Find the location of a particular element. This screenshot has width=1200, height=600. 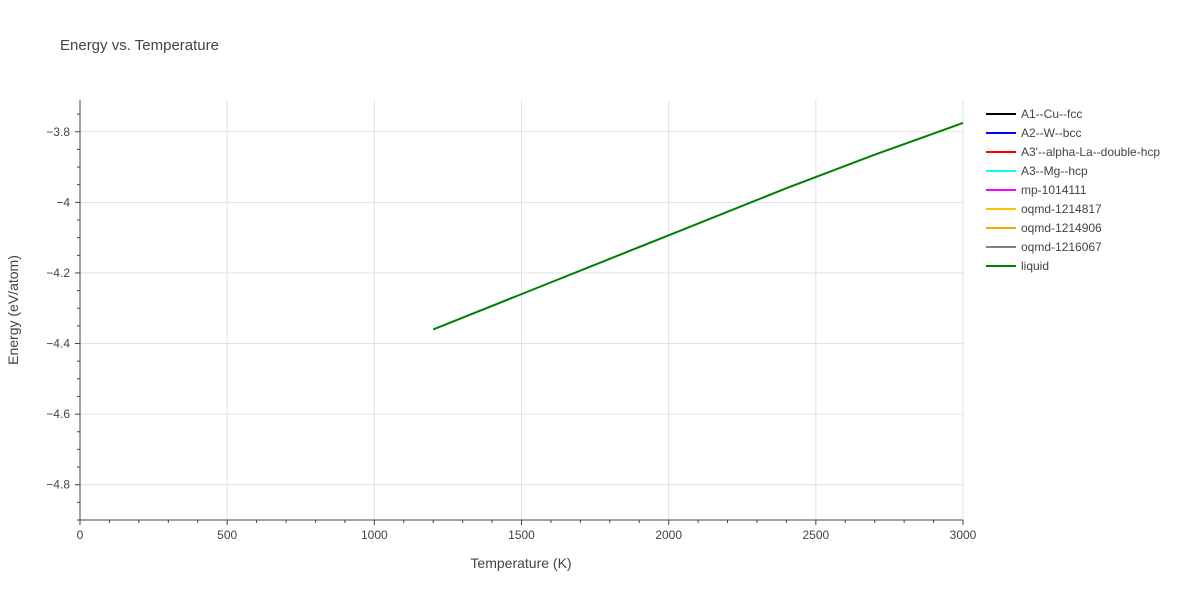

legend-item: A3'--alpha-La--double-hcp is located at coordinates (1073, 152).